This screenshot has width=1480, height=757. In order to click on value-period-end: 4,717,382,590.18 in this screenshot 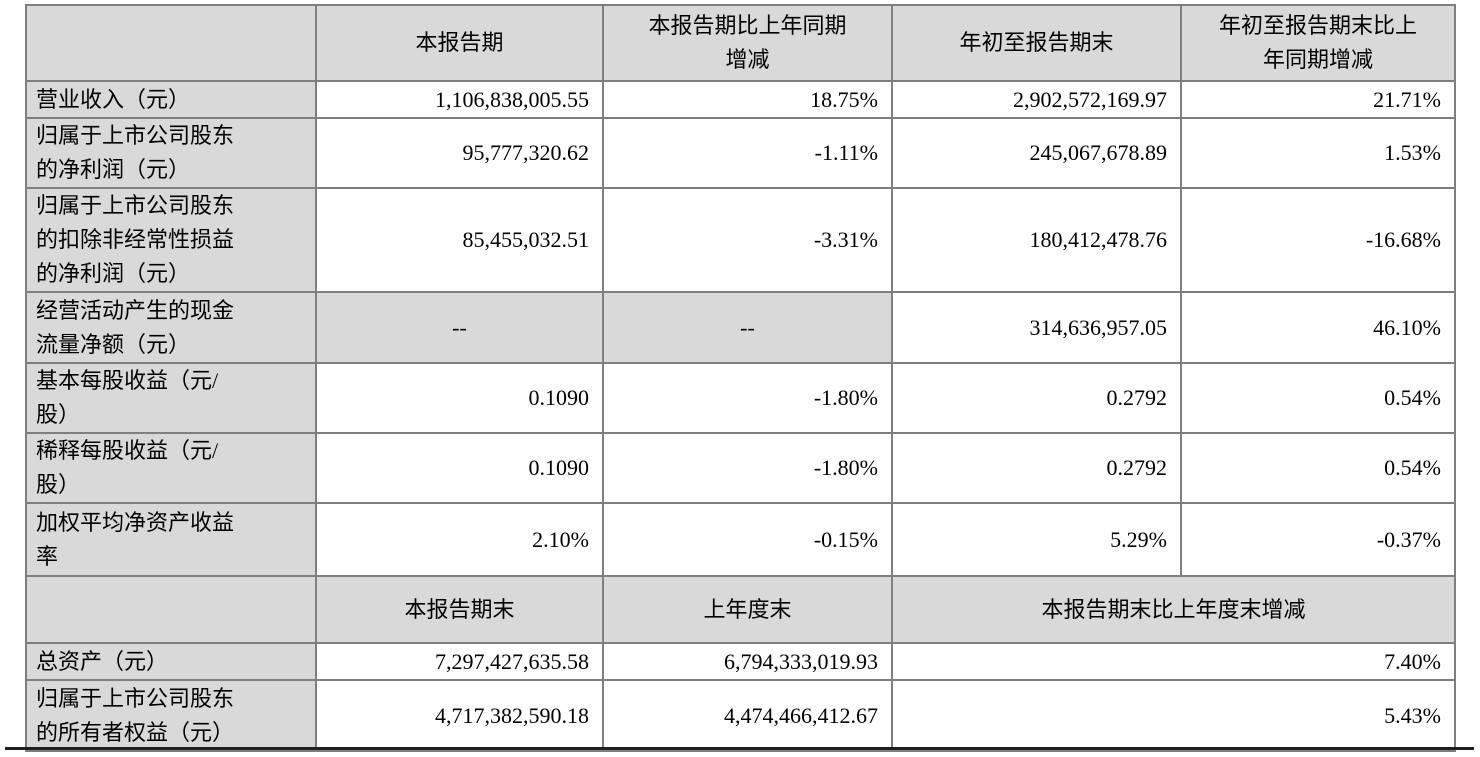, I will do `click(459, 715)`.